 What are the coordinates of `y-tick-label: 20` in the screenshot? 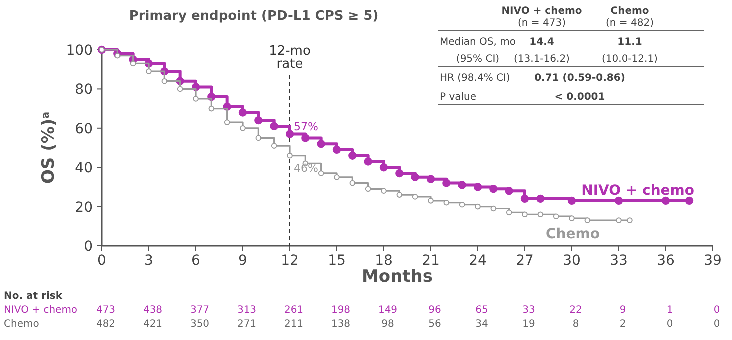 It's located at (84, 208).